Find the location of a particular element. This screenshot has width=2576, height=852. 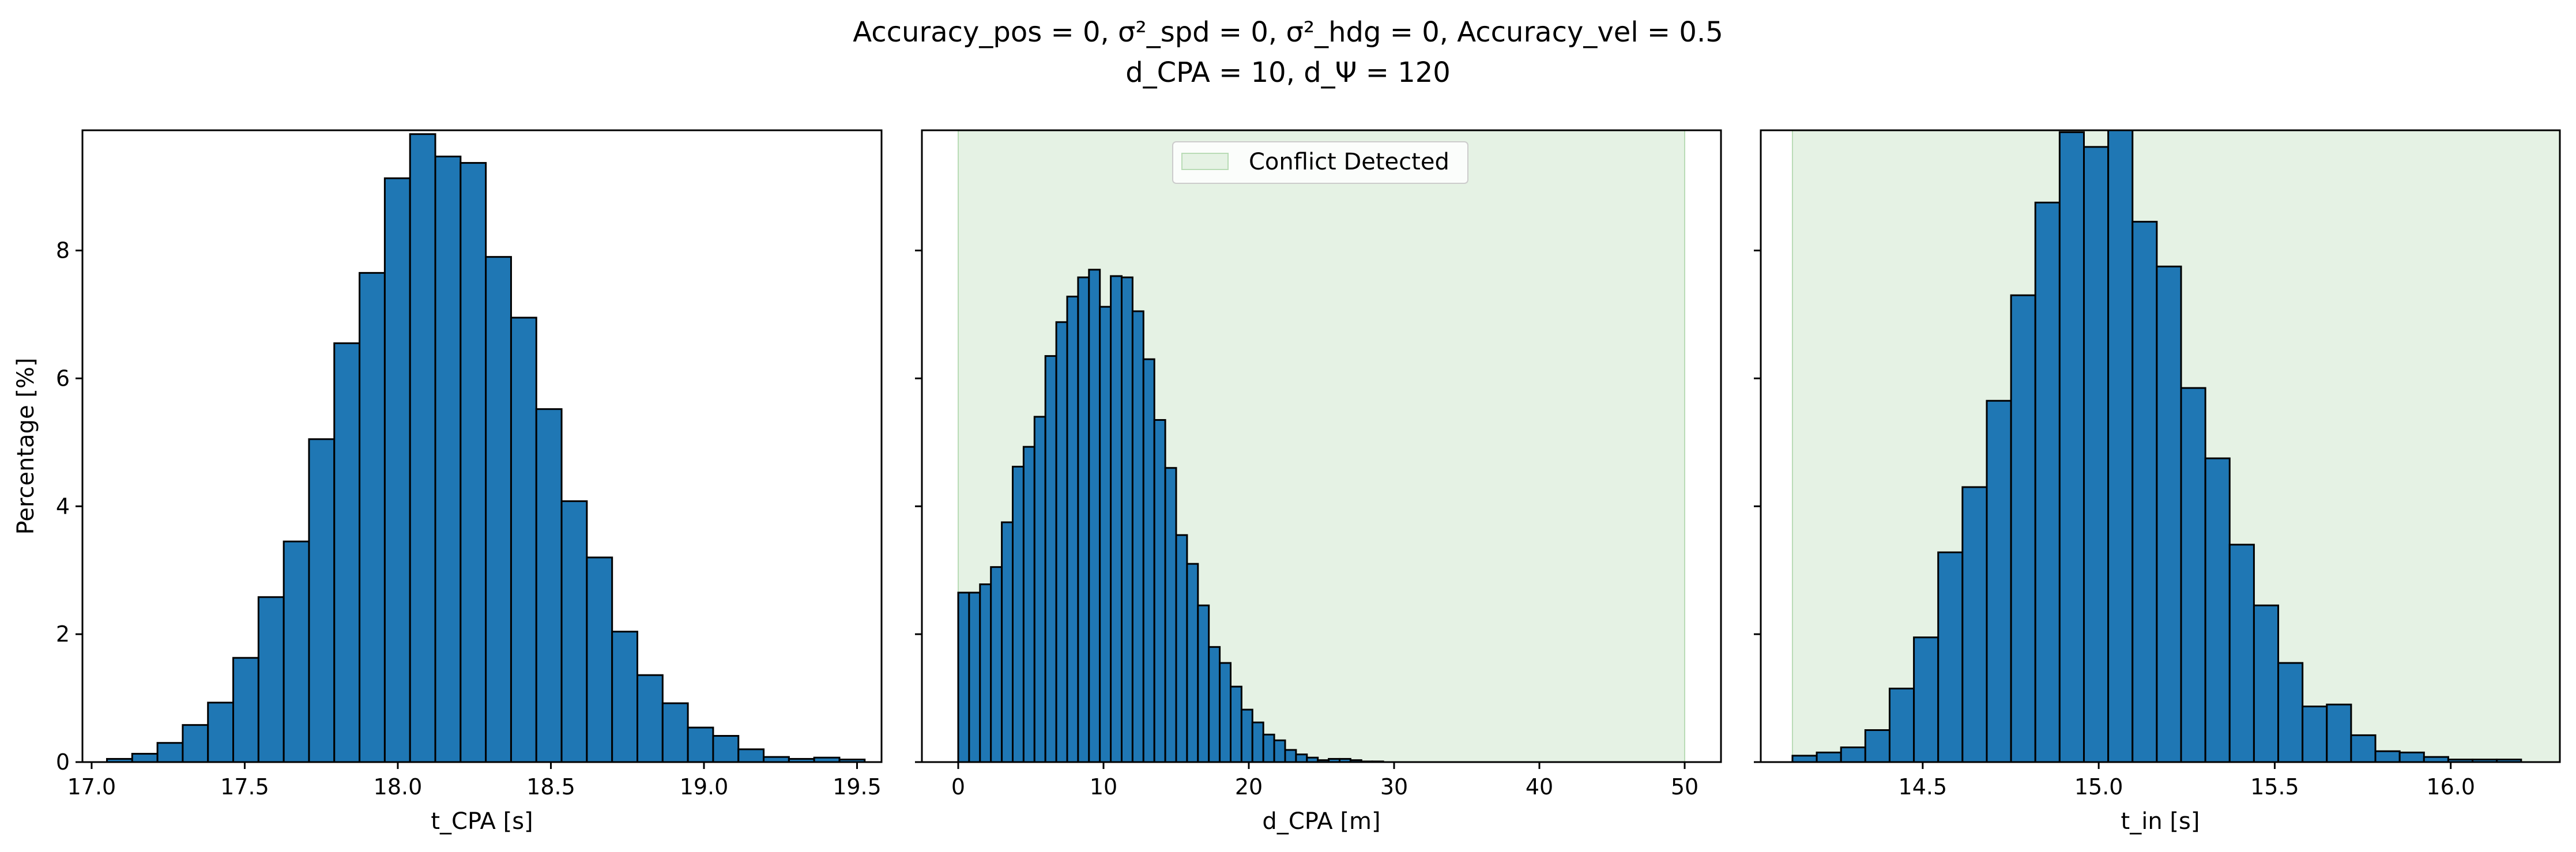

legend: Conflict Detected is located at coordinates (1320, 162).